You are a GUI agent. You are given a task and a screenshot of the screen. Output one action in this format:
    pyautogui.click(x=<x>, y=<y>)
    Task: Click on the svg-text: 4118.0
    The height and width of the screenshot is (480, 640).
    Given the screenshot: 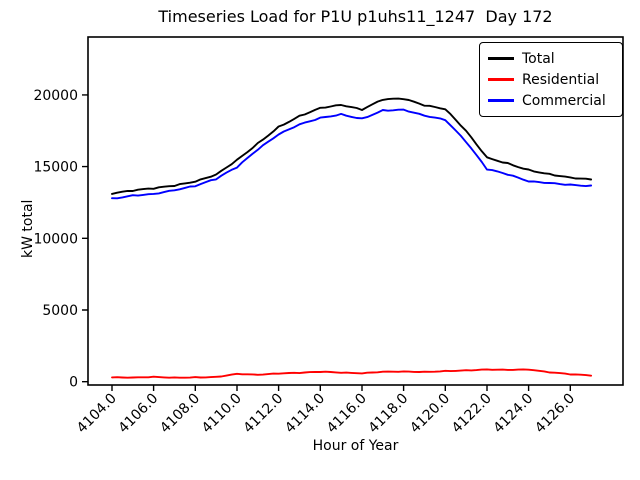 What is the action you would take?
    pyautogui.click(x=388, y=414)
    